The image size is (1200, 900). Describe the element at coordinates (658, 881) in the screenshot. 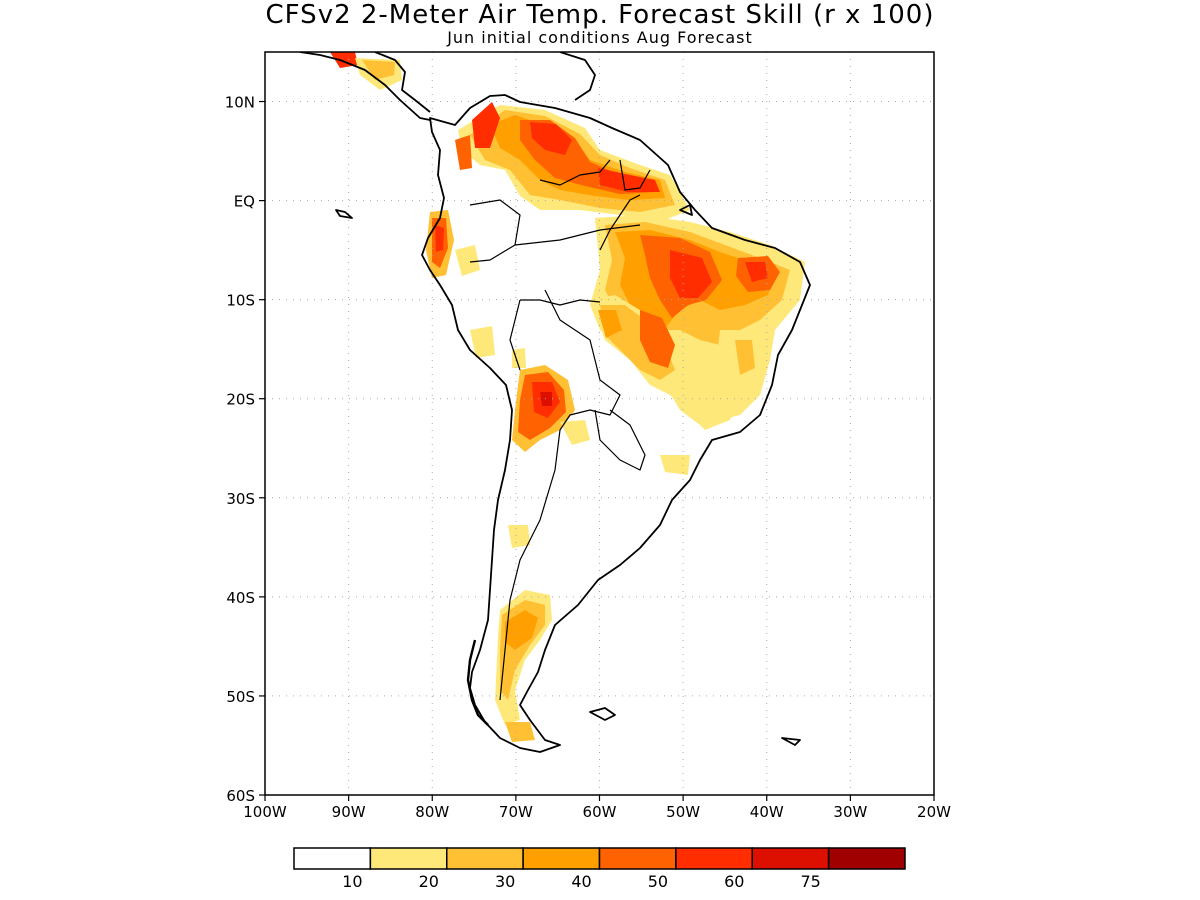

I see `colorbar-label: 50` at that location.